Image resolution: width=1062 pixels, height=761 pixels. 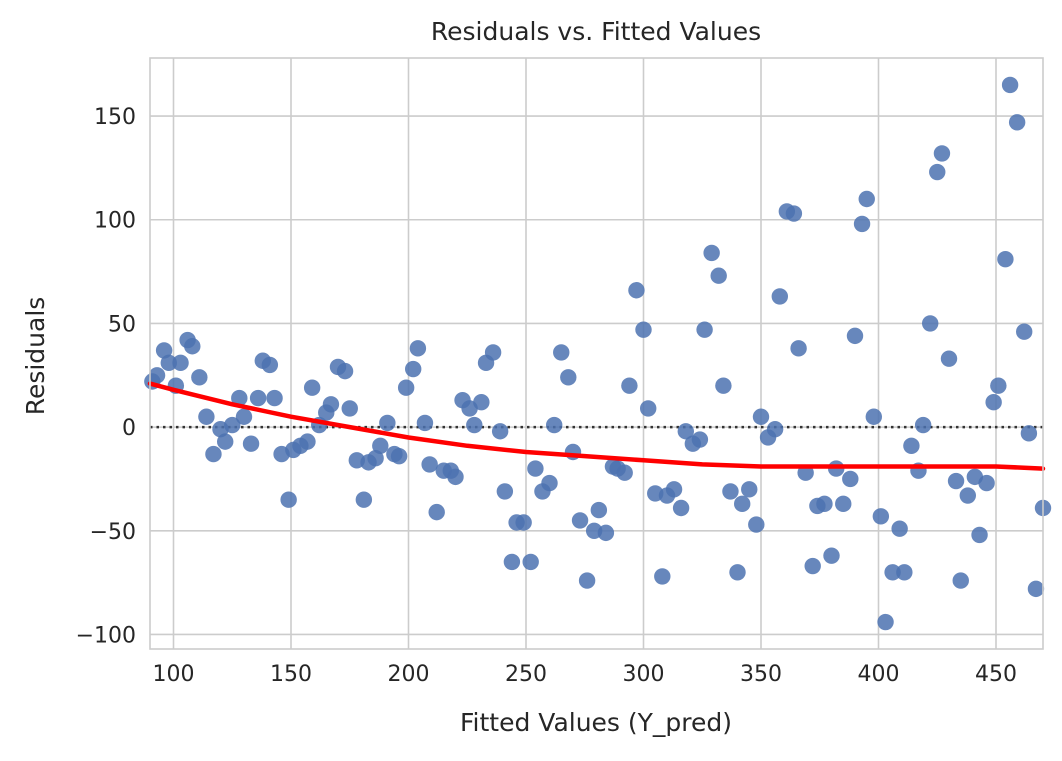 What do you see at coordinates (596, 426) in the screenshot?
I see `lowess-curve-group` at bounding box center [596, 426].